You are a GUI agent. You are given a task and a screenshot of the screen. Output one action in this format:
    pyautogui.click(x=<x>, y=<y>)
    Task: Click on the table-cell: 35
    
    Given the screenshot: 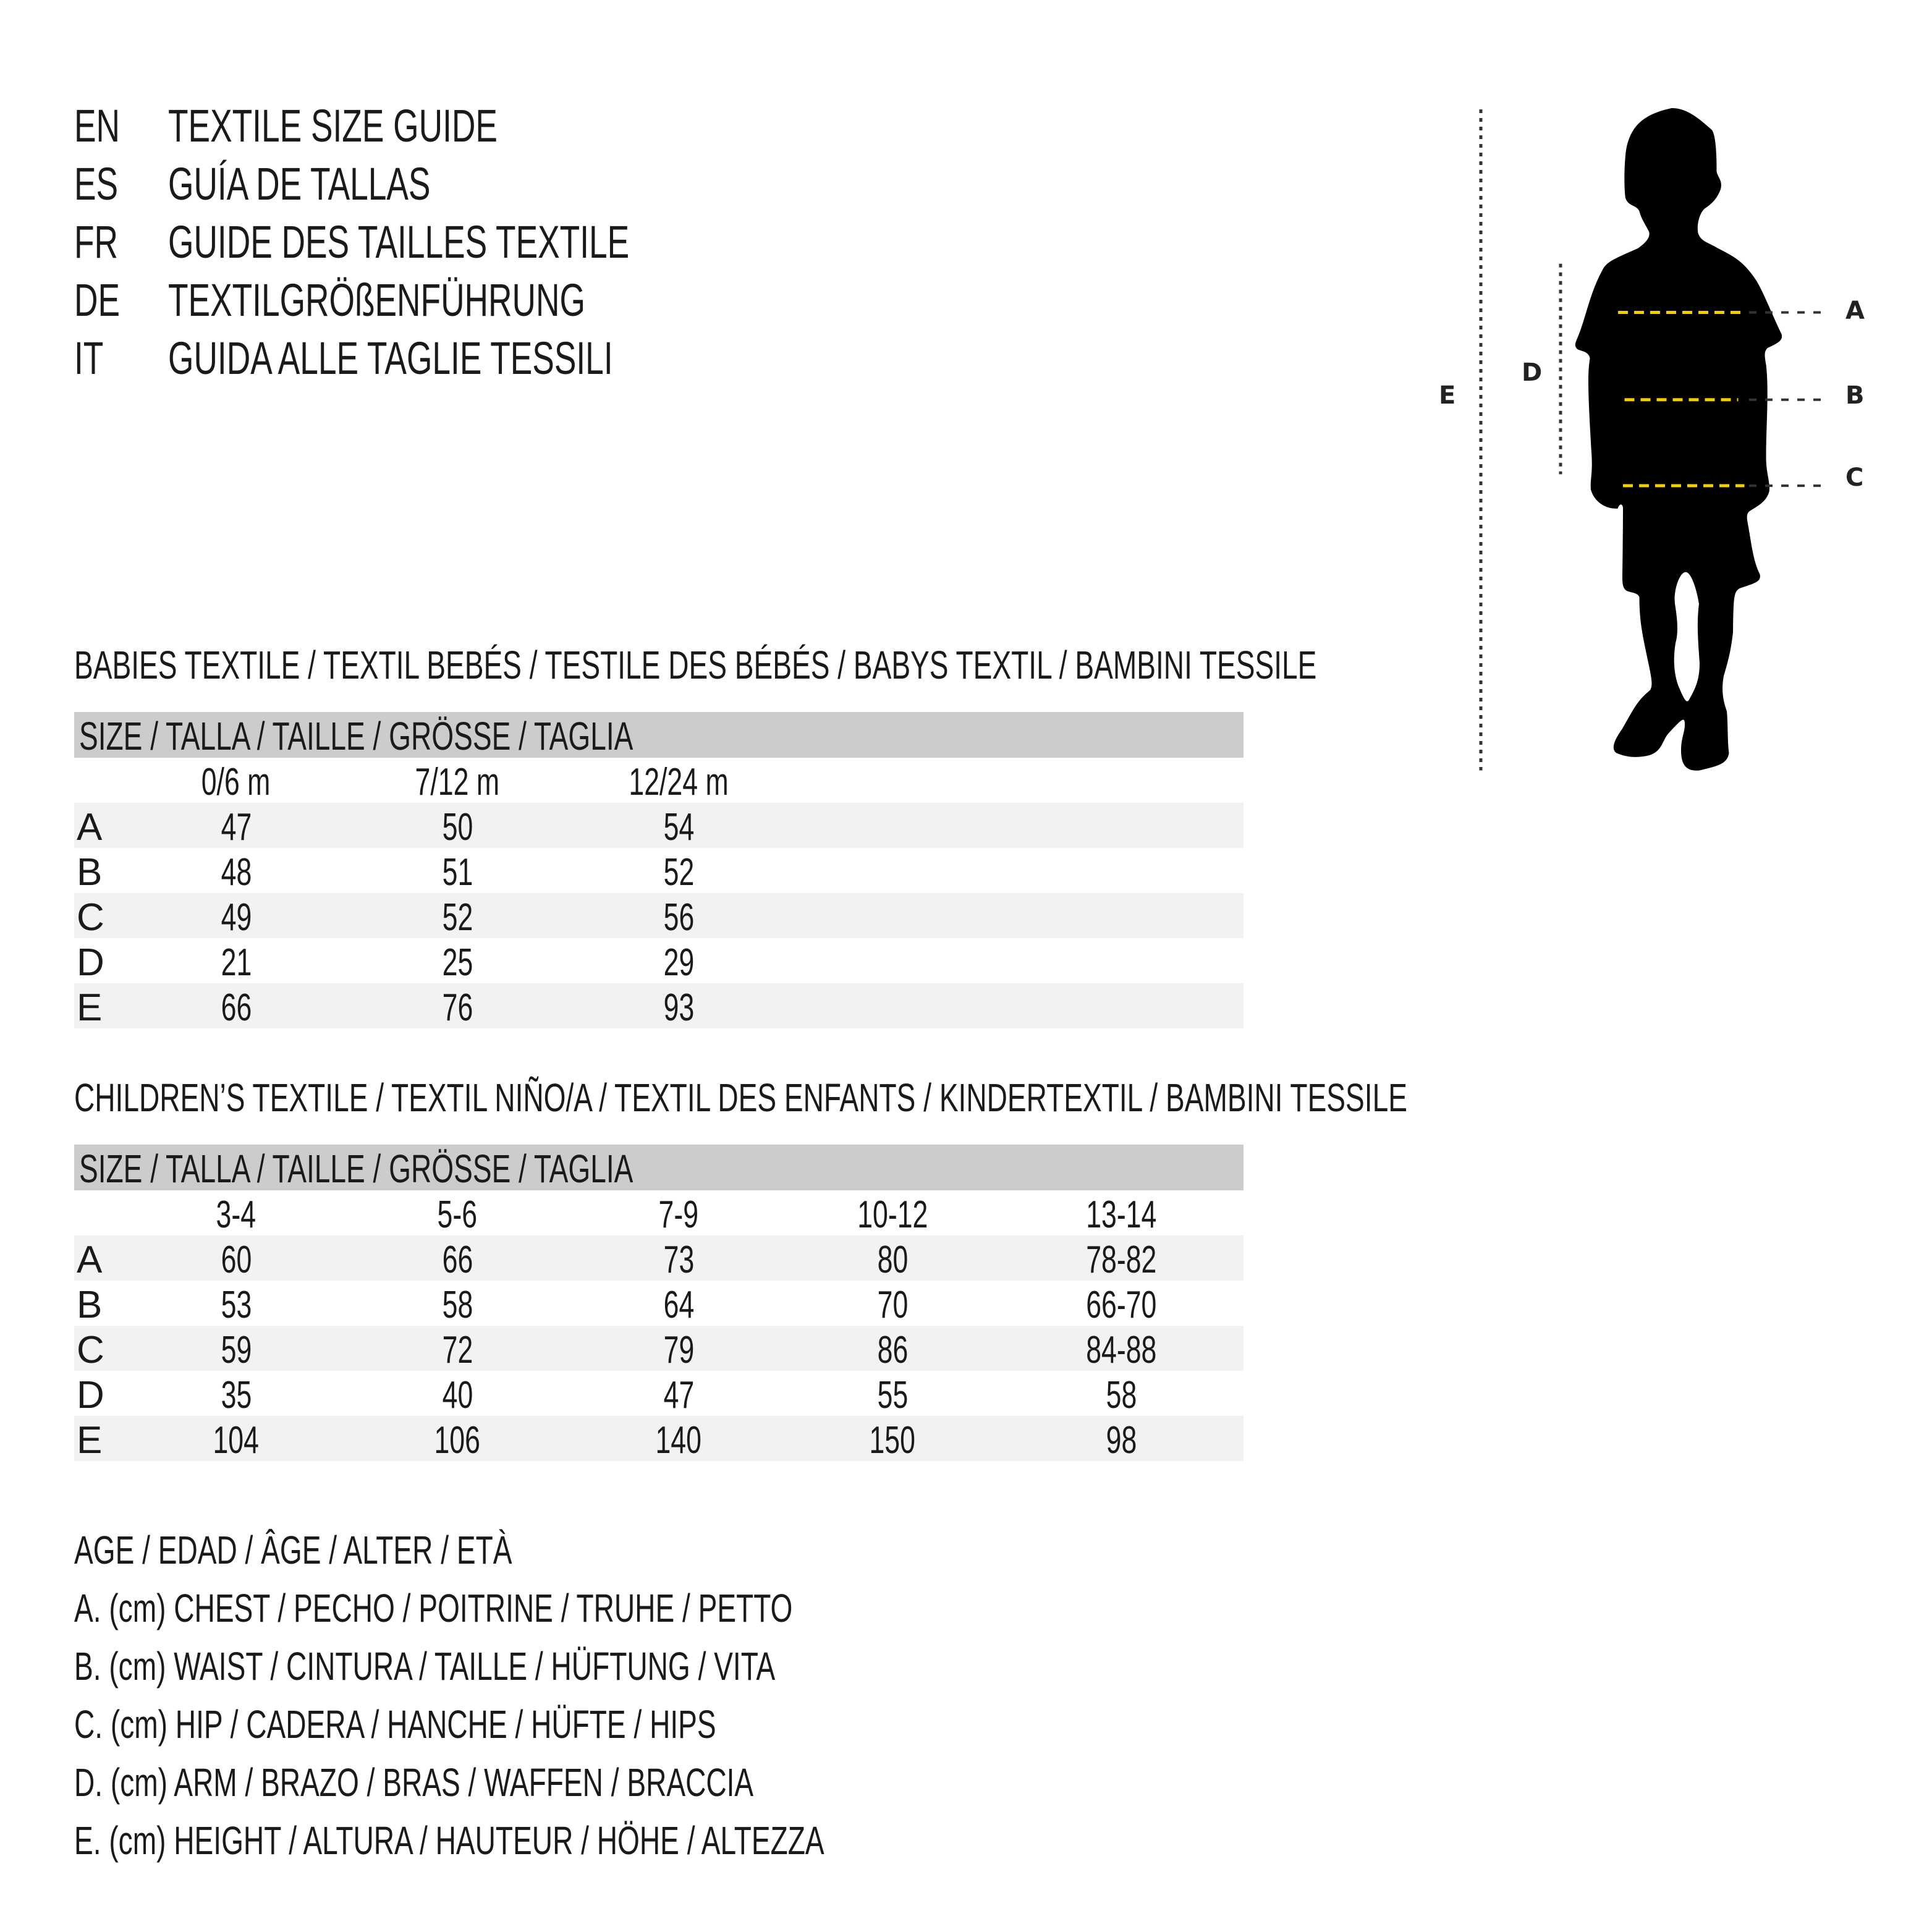 What is the action you would take?
    pyautogui.click(x=236, y=1395)
    